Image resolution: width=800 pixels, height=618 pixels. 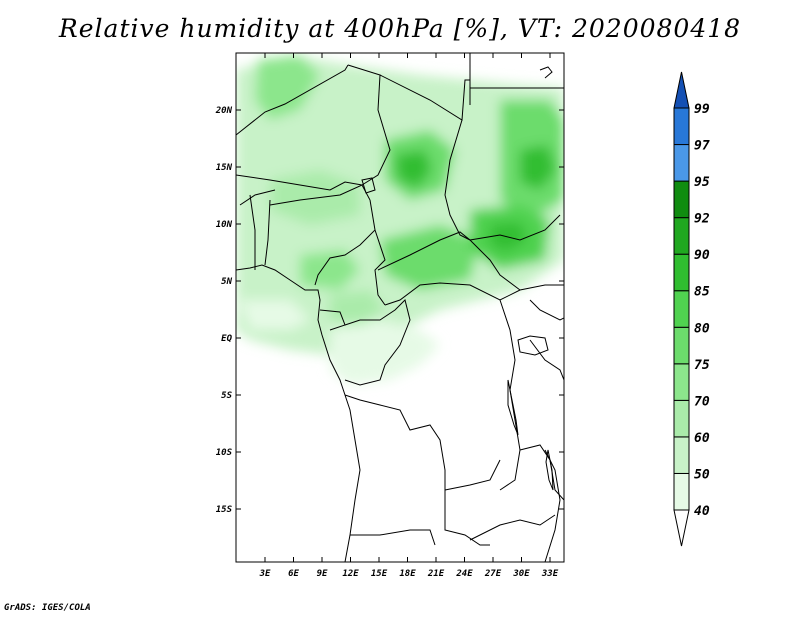 I want to click on lat-label: 15S, so click(x=224, y=510).